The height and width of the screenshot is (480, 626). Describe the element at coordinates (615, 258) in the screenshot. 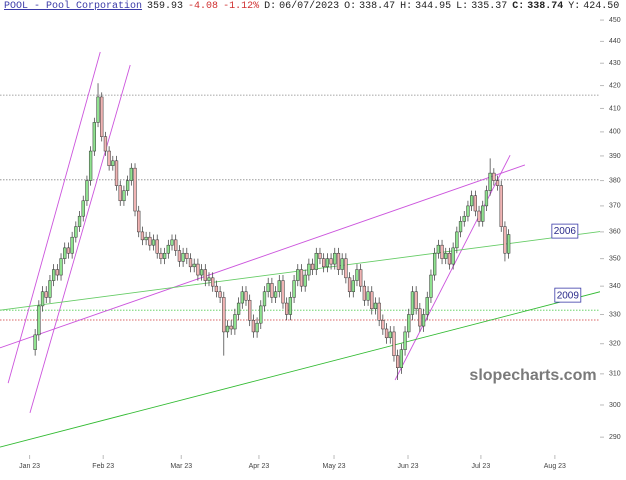

I see `y-tick-label: 350` at that location.